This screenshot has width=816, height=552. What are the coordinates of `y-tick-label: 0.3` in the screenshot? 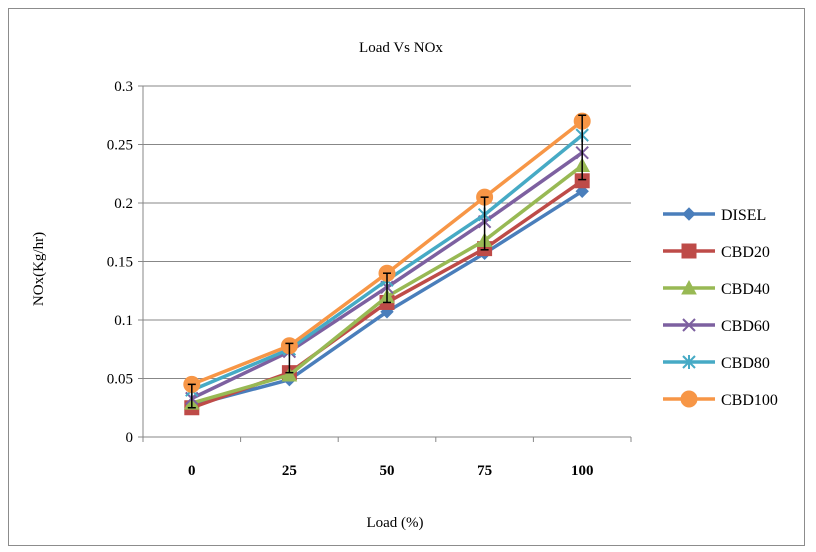 It's located at (123, 87).